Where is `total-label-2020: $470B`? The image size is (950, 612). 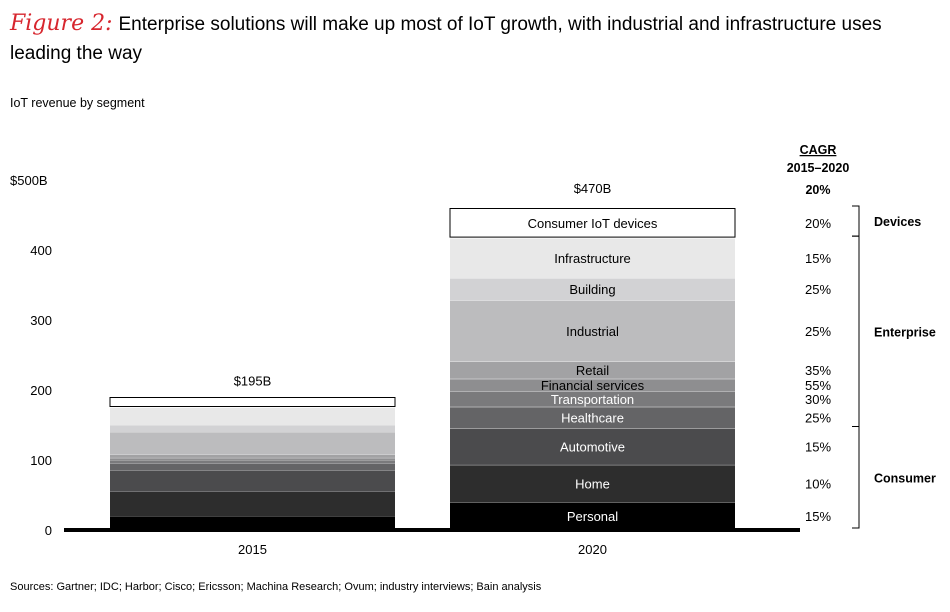
total-label-2020: $470B is located at coordinates (593, 188).